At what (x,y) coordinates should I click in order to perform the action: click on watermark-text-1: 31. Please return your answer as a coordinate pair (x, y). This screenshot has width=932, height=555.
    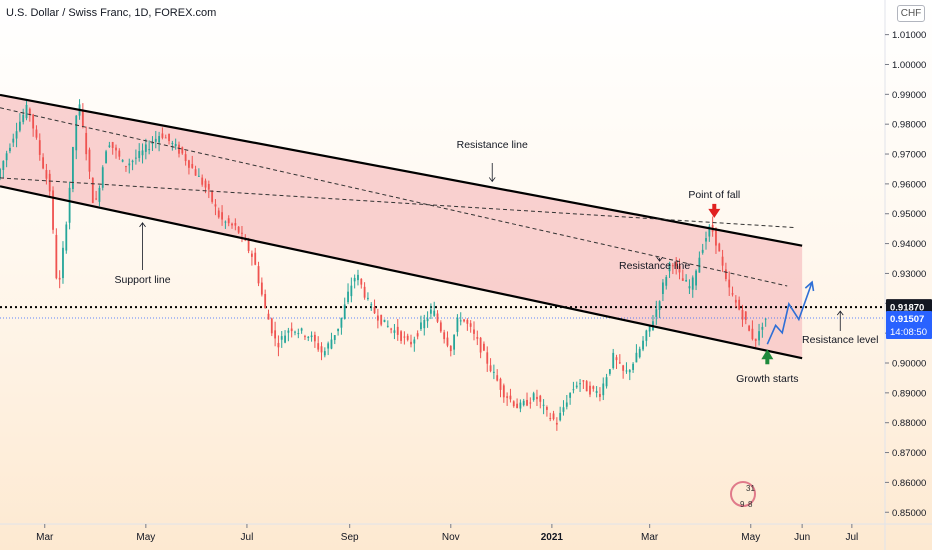
    Looking at the image, I should click on (750, 488).